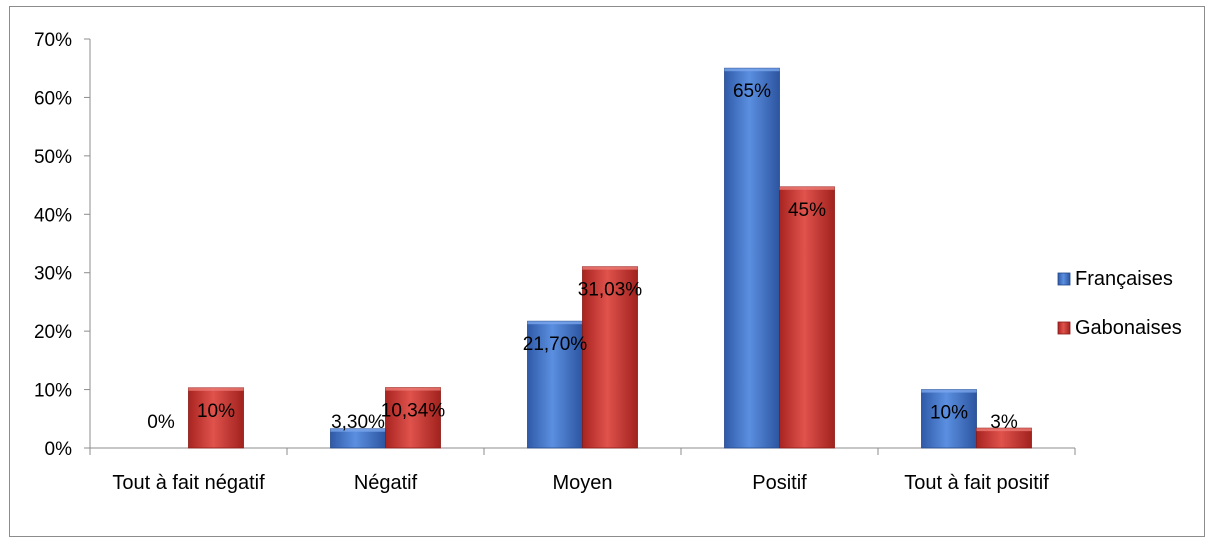 The height and width of the screenshot is (540, 1208). What do you see at coordinates (1004, 422) in the screenshot?
I see `data-label: 3%` at bounding box center [1004, 422].